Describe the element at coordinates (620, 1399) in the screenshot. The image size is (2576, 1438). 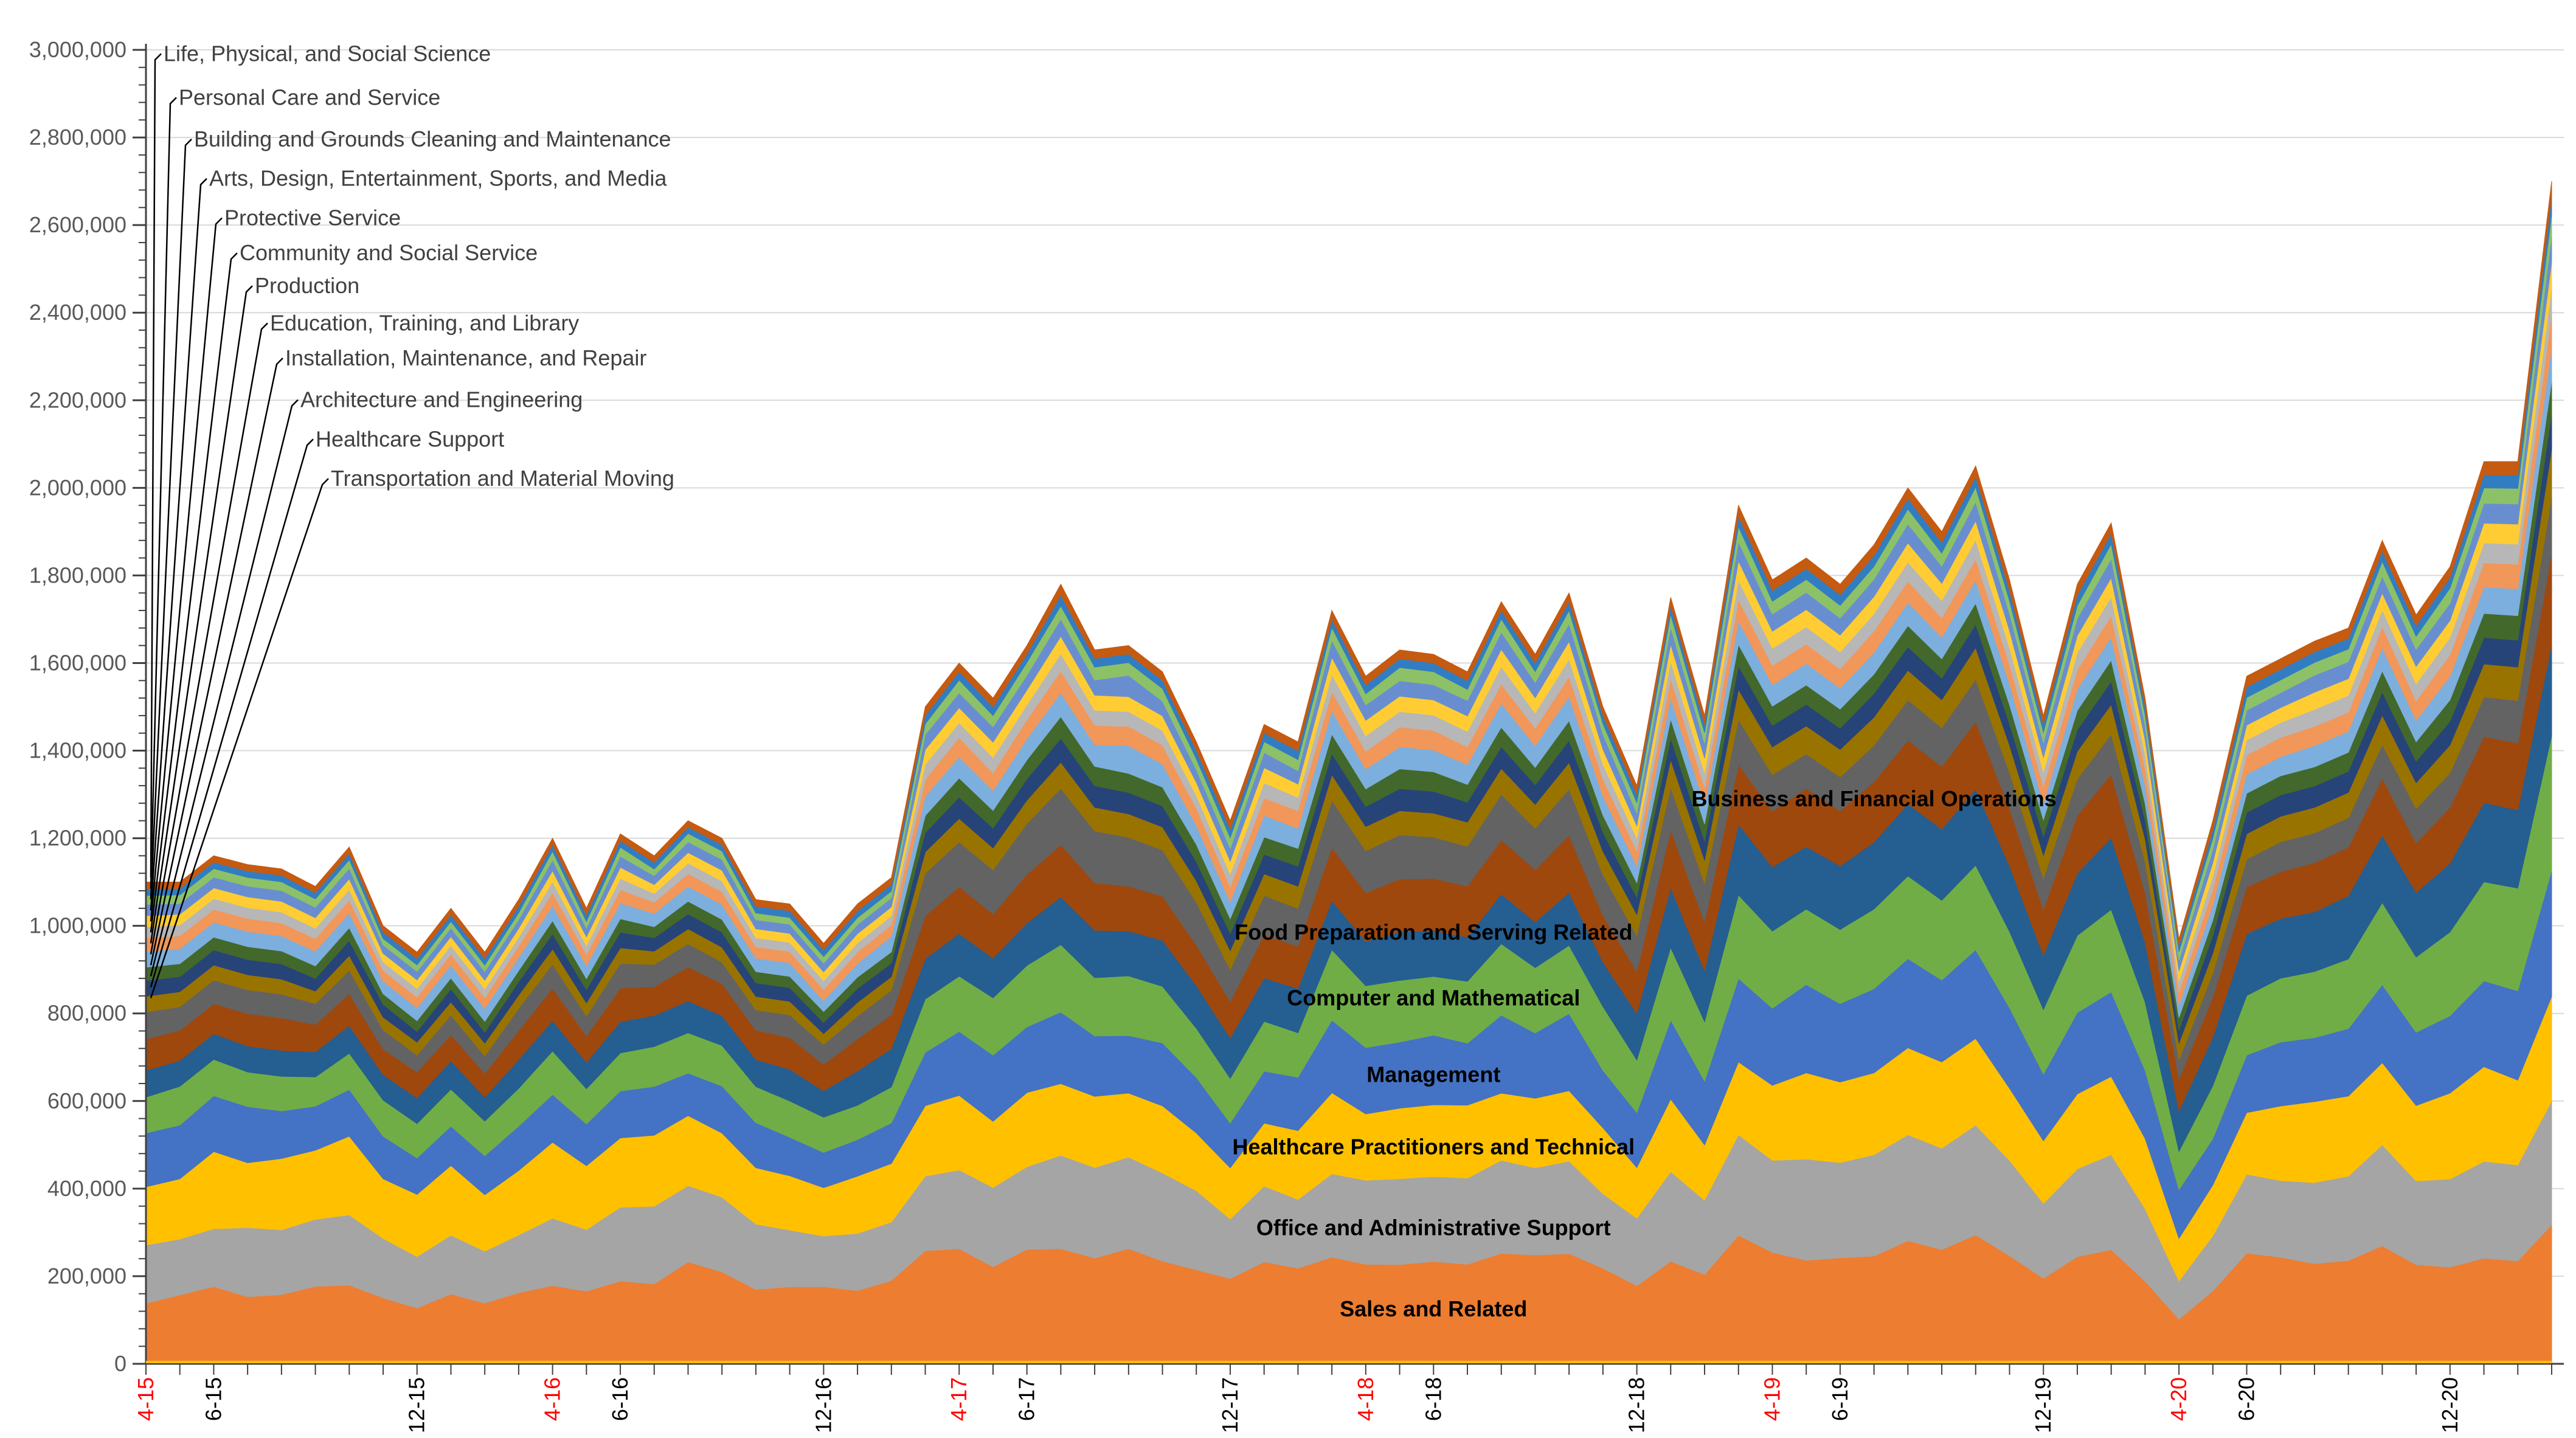
I see `x-tick-label: 6-16` at that location.